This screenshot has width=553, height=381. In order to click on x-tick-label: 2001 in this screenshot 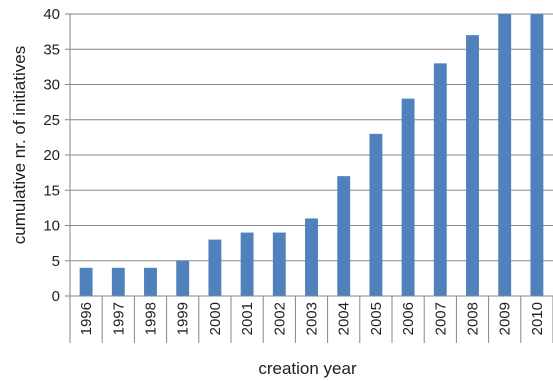, I will do `click(247, 318)`.